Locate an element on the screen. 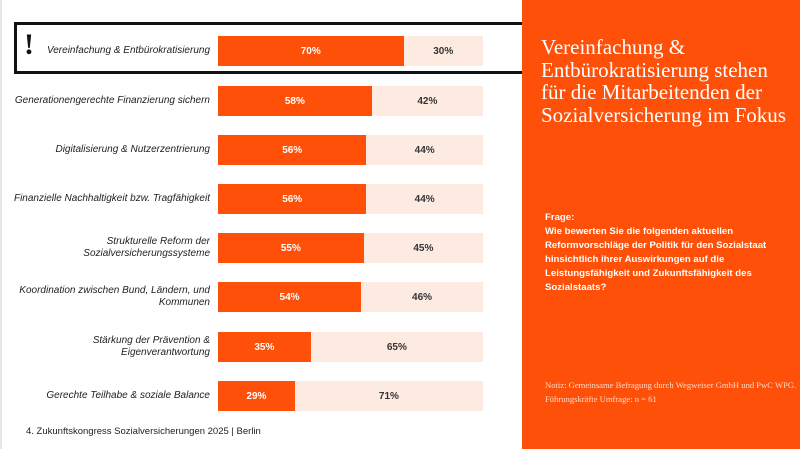  bar-segment-primary: 54% is located at coordinates (290, 297).